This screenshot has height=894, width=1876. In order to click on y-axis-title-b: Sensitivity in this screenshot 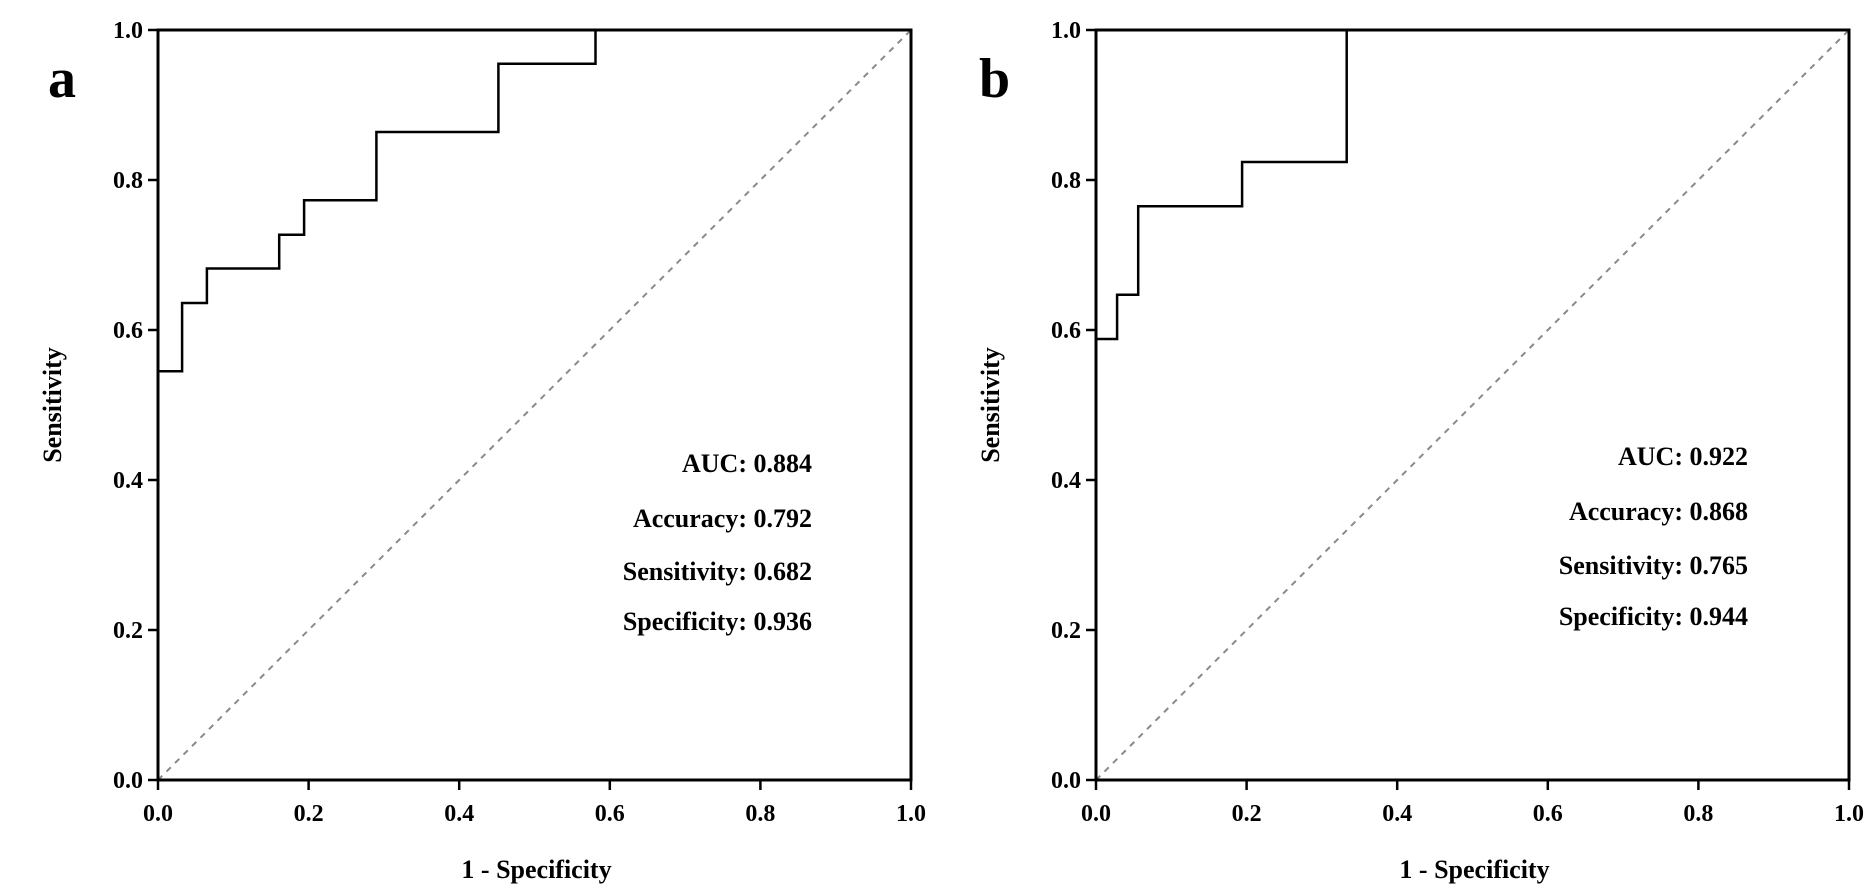, I will do `click(990, 405)`.